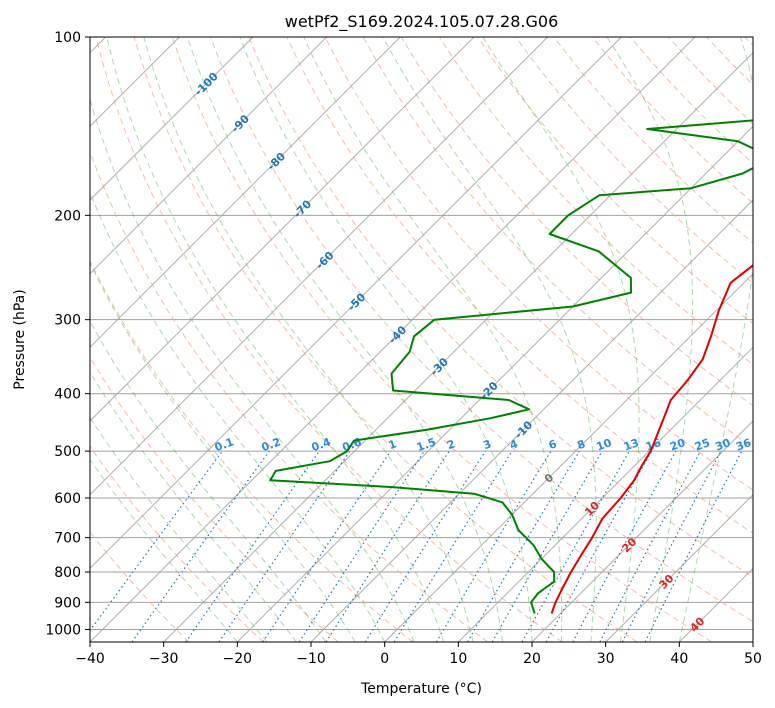 The width and height of the screenshot is (775, 708). I want to click on mixing-ratio-label: 13, so click(631, 444).